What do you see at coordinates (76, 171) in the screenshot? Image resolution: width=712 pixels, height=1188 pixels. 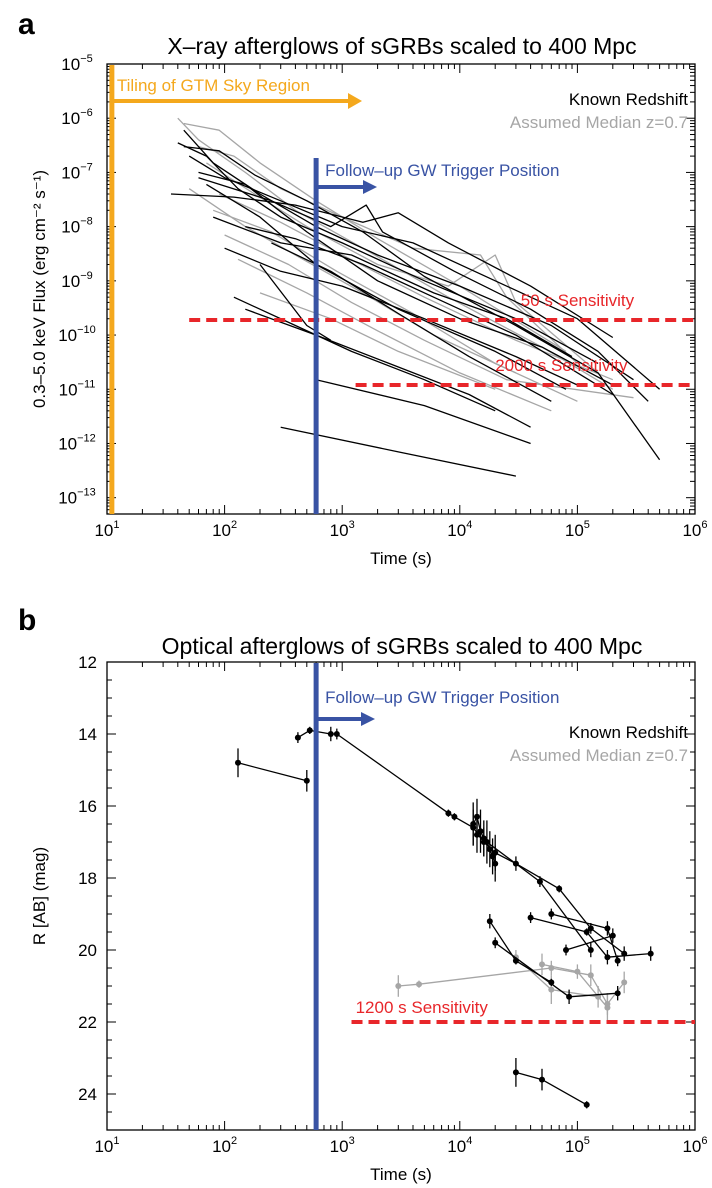 I see `y-tick-label: 10⁻⁷` at bounding box center [76, 171].